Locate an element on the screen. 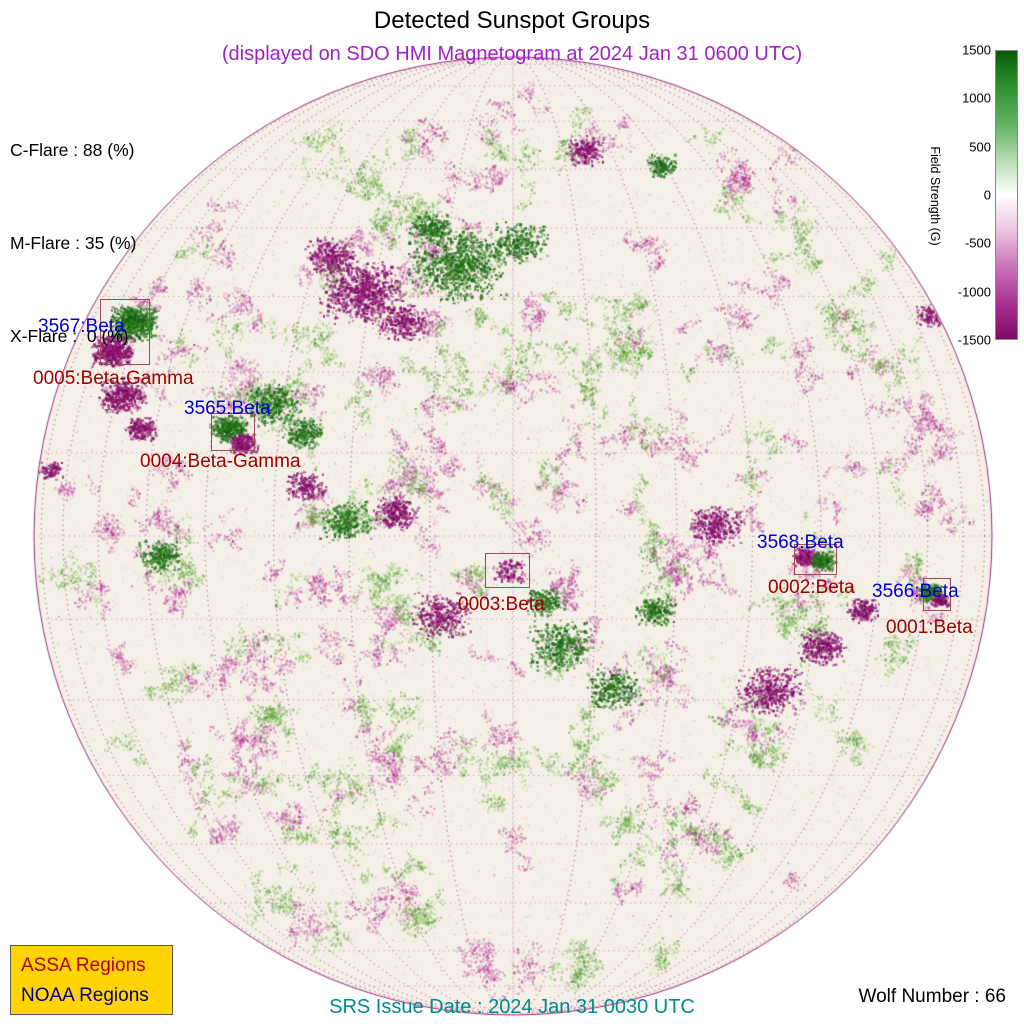  figure-title: Detected Sunspot Groups is located at coordinates (512, 20).